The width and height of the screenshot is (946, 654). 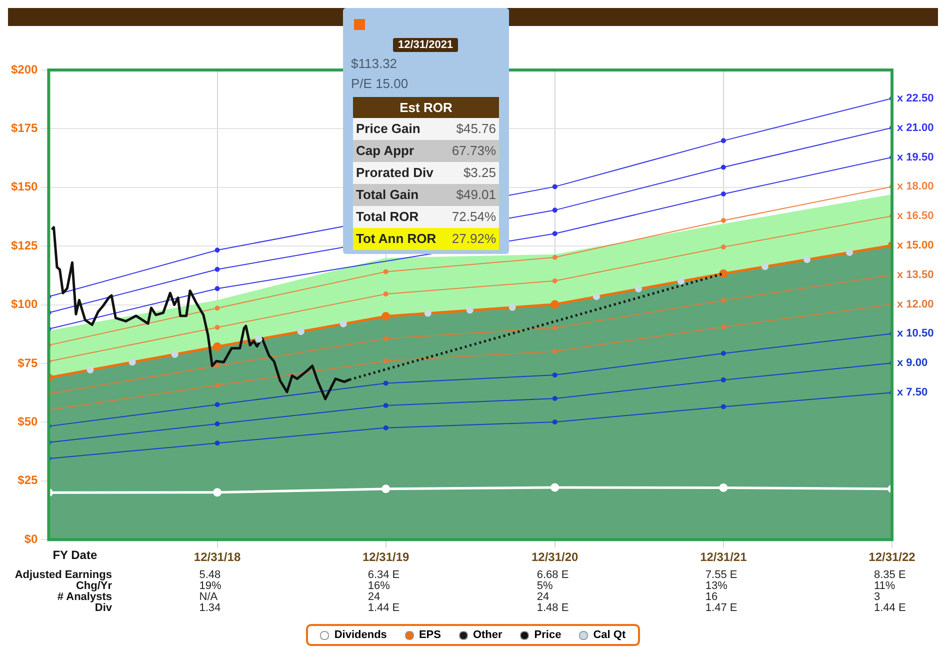 I want to click on legend-label: EPS, so click(x=429, y=635).